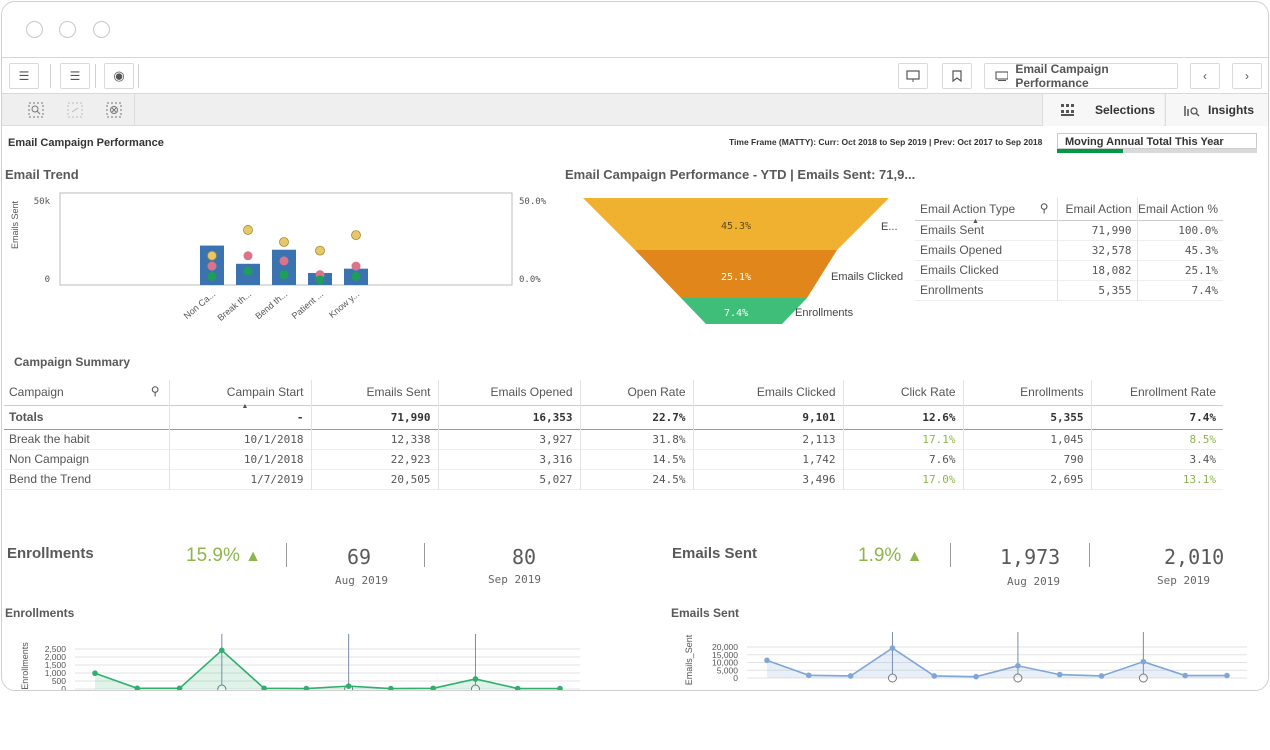 The image size is (1270, 750). I want to click on funnel-stage-opened, so click(736, 224).